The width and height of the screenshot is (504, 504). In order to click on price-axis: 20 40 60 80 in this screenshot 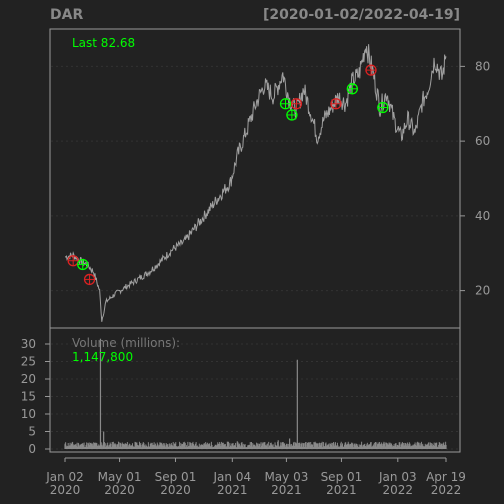, I will do `click(475, 178)`.